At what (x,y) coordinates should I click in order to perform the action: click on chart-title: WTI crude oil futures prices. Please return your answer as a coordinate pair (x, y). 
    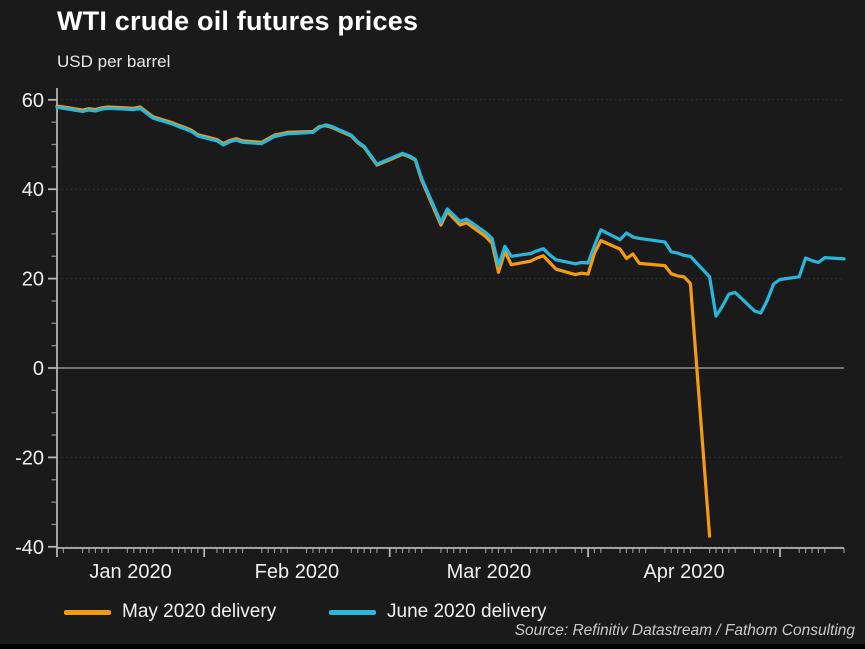
    Looking at the image, I should click on (238, 21).